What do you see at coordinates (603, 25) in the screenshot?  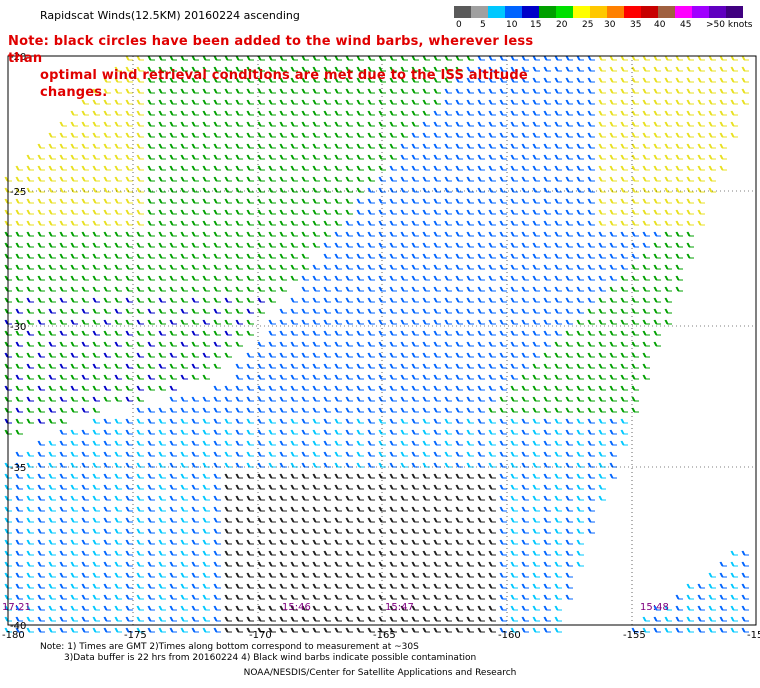 I see `scale-labels: 0 5 10 15 20 25 30 35 40 45 >50 knots` at bounding box center [603, 25].